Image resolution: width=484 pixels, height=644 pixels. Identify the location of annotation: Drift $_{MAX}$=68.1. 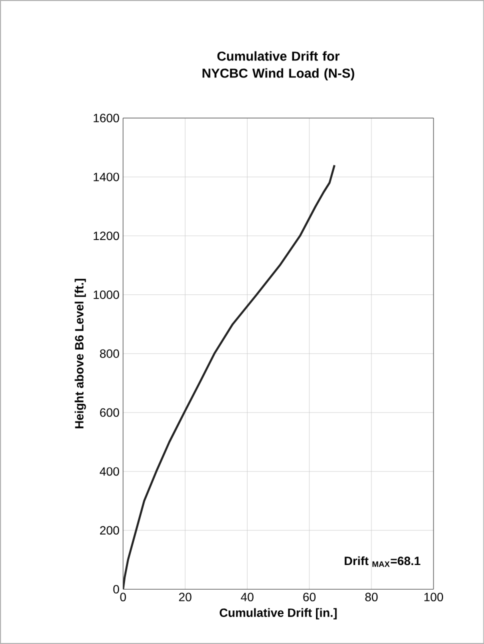
(382, 561).